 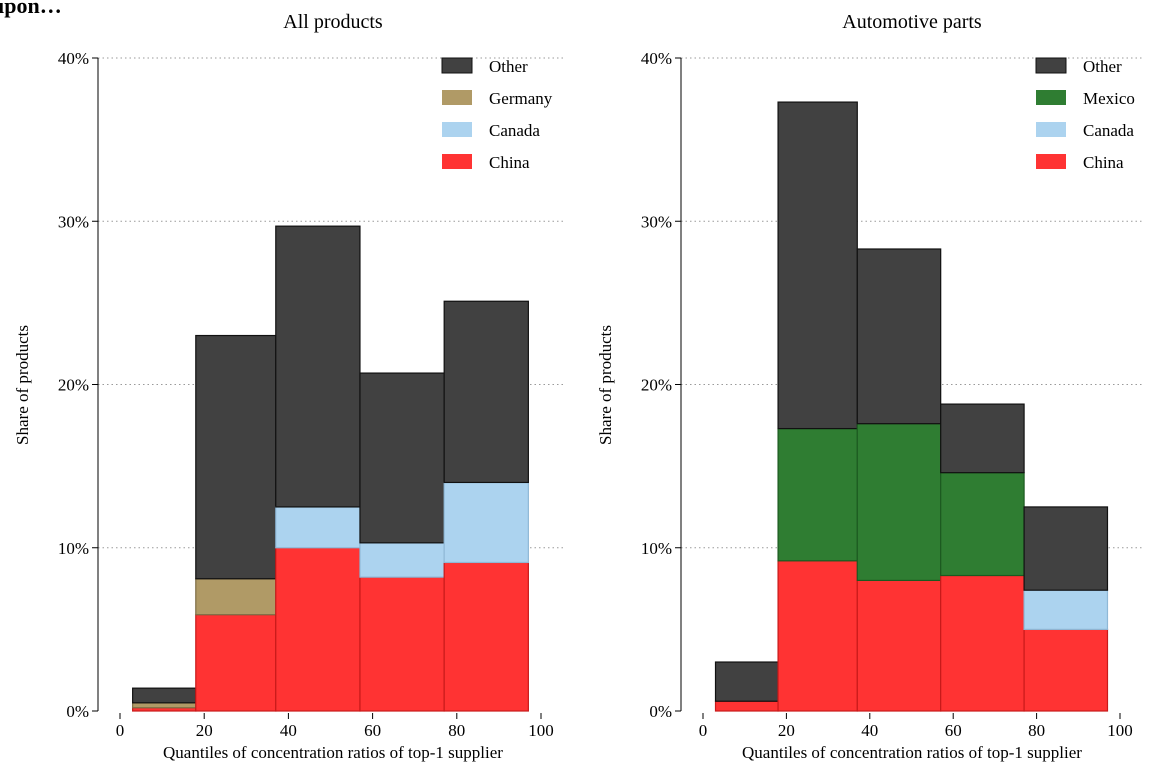 What do you see at coordinates (333, 22) in the screenshot?
I see `chart-title: All products` at bounding box center [333, 22].